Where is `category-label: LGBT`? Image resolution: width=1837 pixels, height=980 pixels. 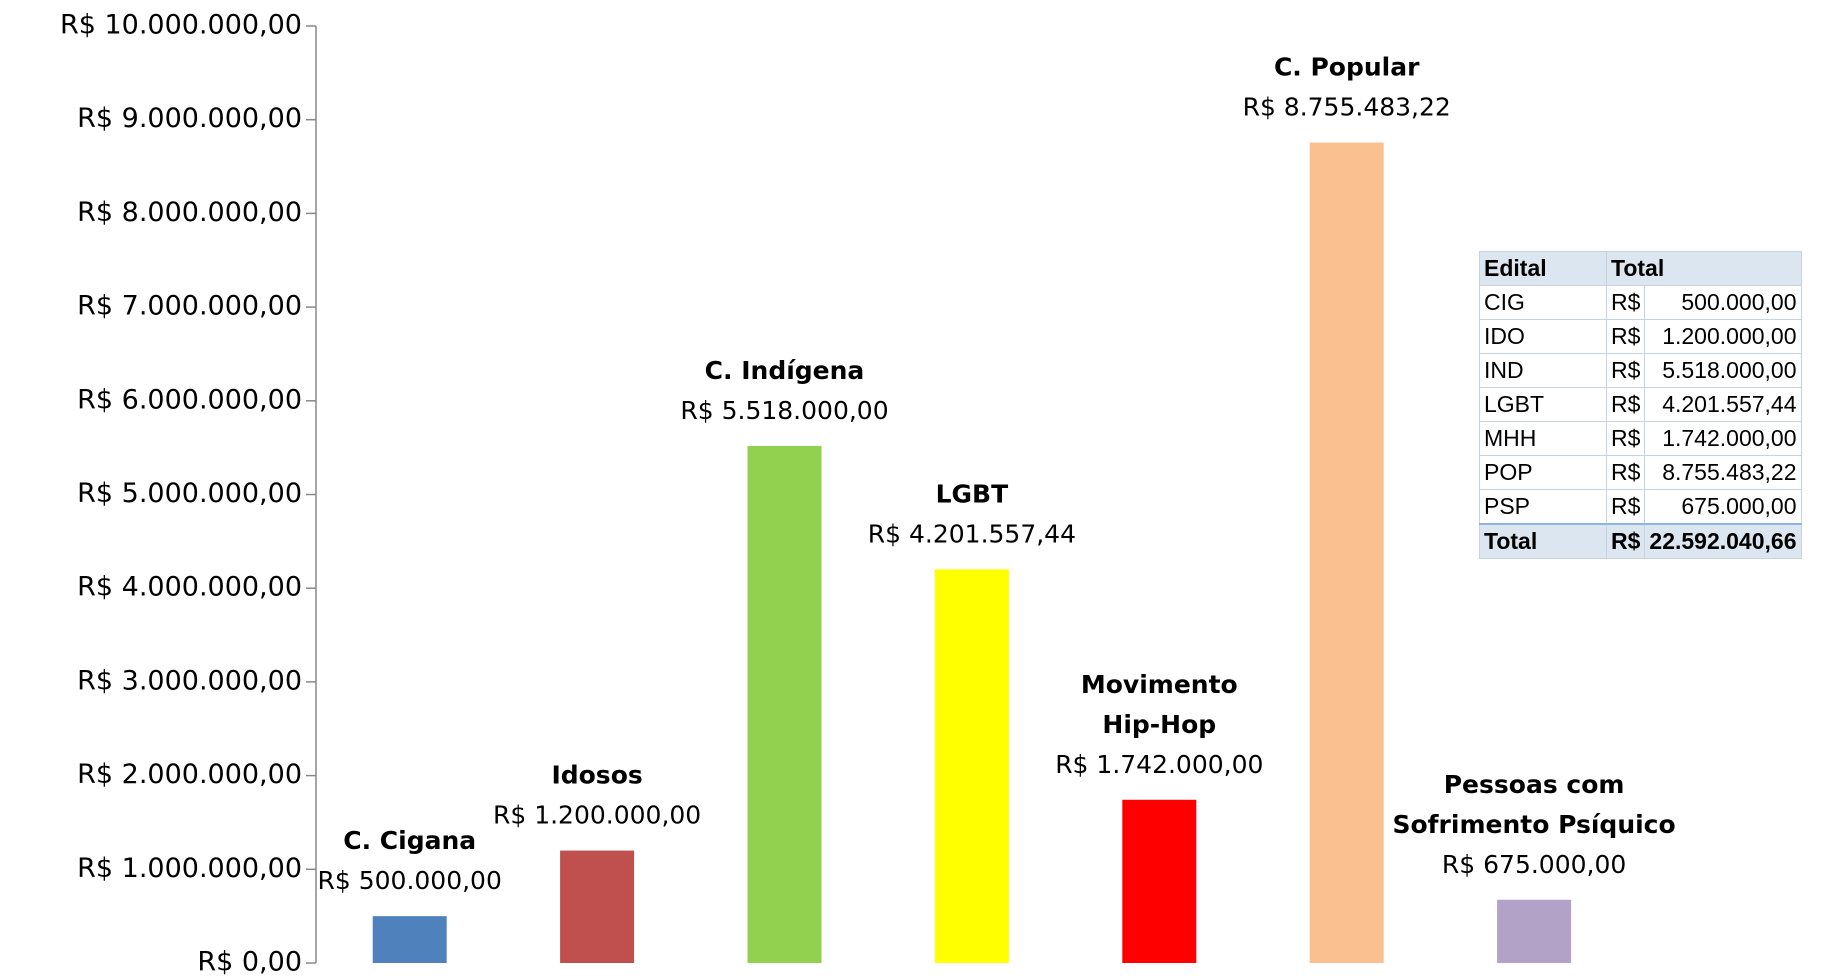
category-label: LGBT is located at coordinates (972, 493).